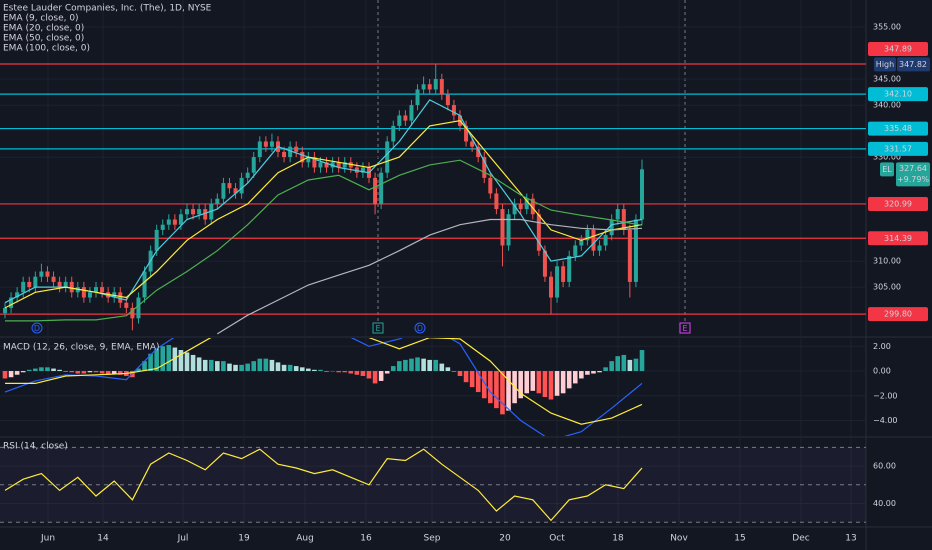 Image resolution: width=932 pixels, height=550 pixels. I want to click on x-tick-label: Dec, so click(800, 539).